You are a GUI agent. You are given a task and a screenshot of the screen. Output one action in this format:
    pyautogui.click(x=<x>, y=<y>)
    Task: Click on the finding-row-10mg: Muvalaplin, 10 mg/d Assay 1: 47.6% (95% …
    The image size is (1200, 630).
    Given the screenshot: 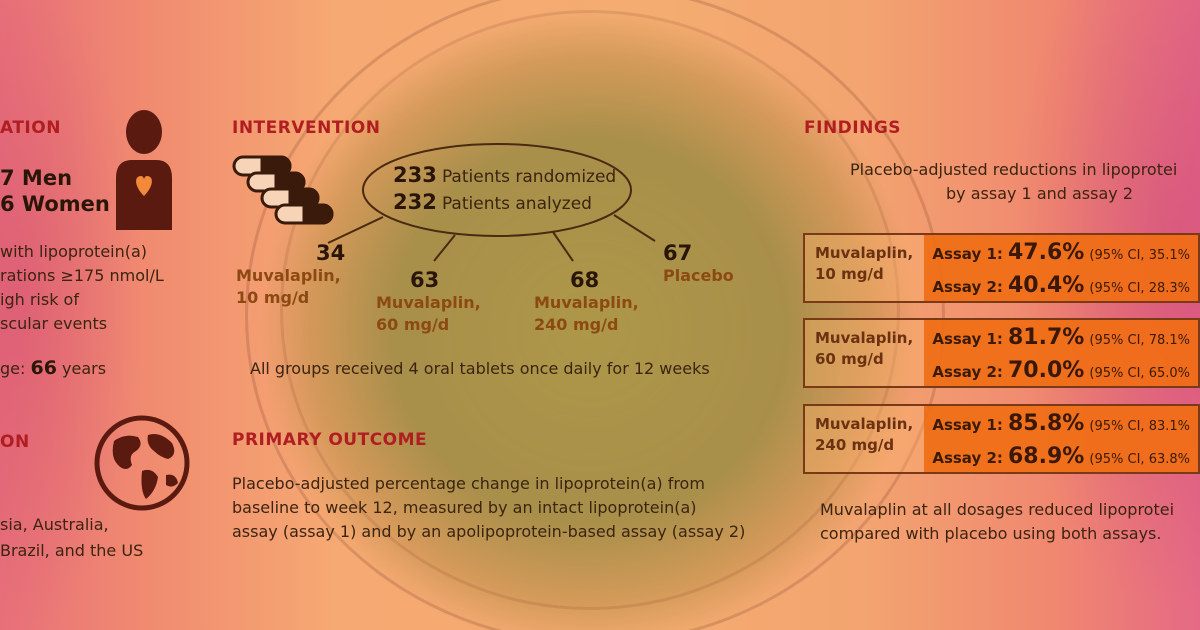 What is the action you would take?
    pyautogui.click(x=1001, y=268)
    